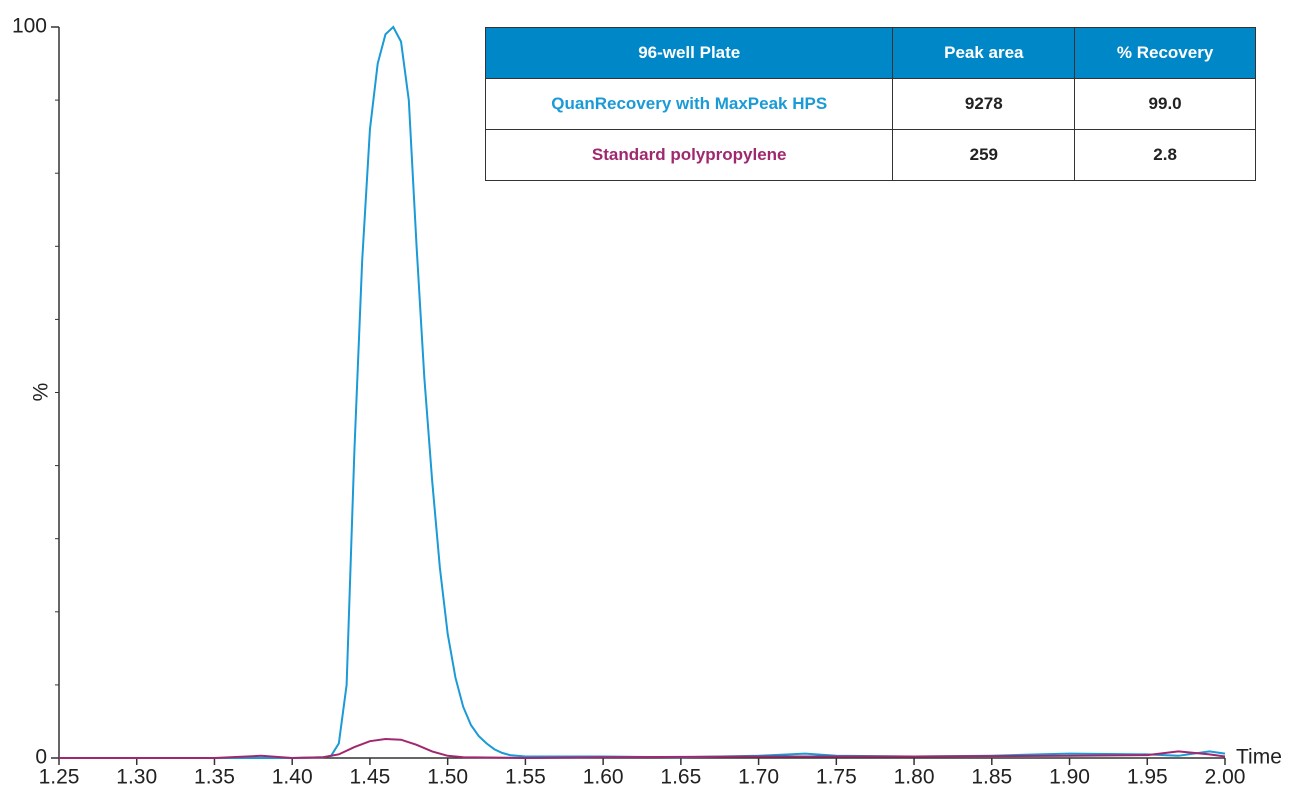 This screenshot has width=1293, height=790. Describe the element at coordinates (1147, 777) in the screenshot. I see `x-tick-label: 1.95` at that location.